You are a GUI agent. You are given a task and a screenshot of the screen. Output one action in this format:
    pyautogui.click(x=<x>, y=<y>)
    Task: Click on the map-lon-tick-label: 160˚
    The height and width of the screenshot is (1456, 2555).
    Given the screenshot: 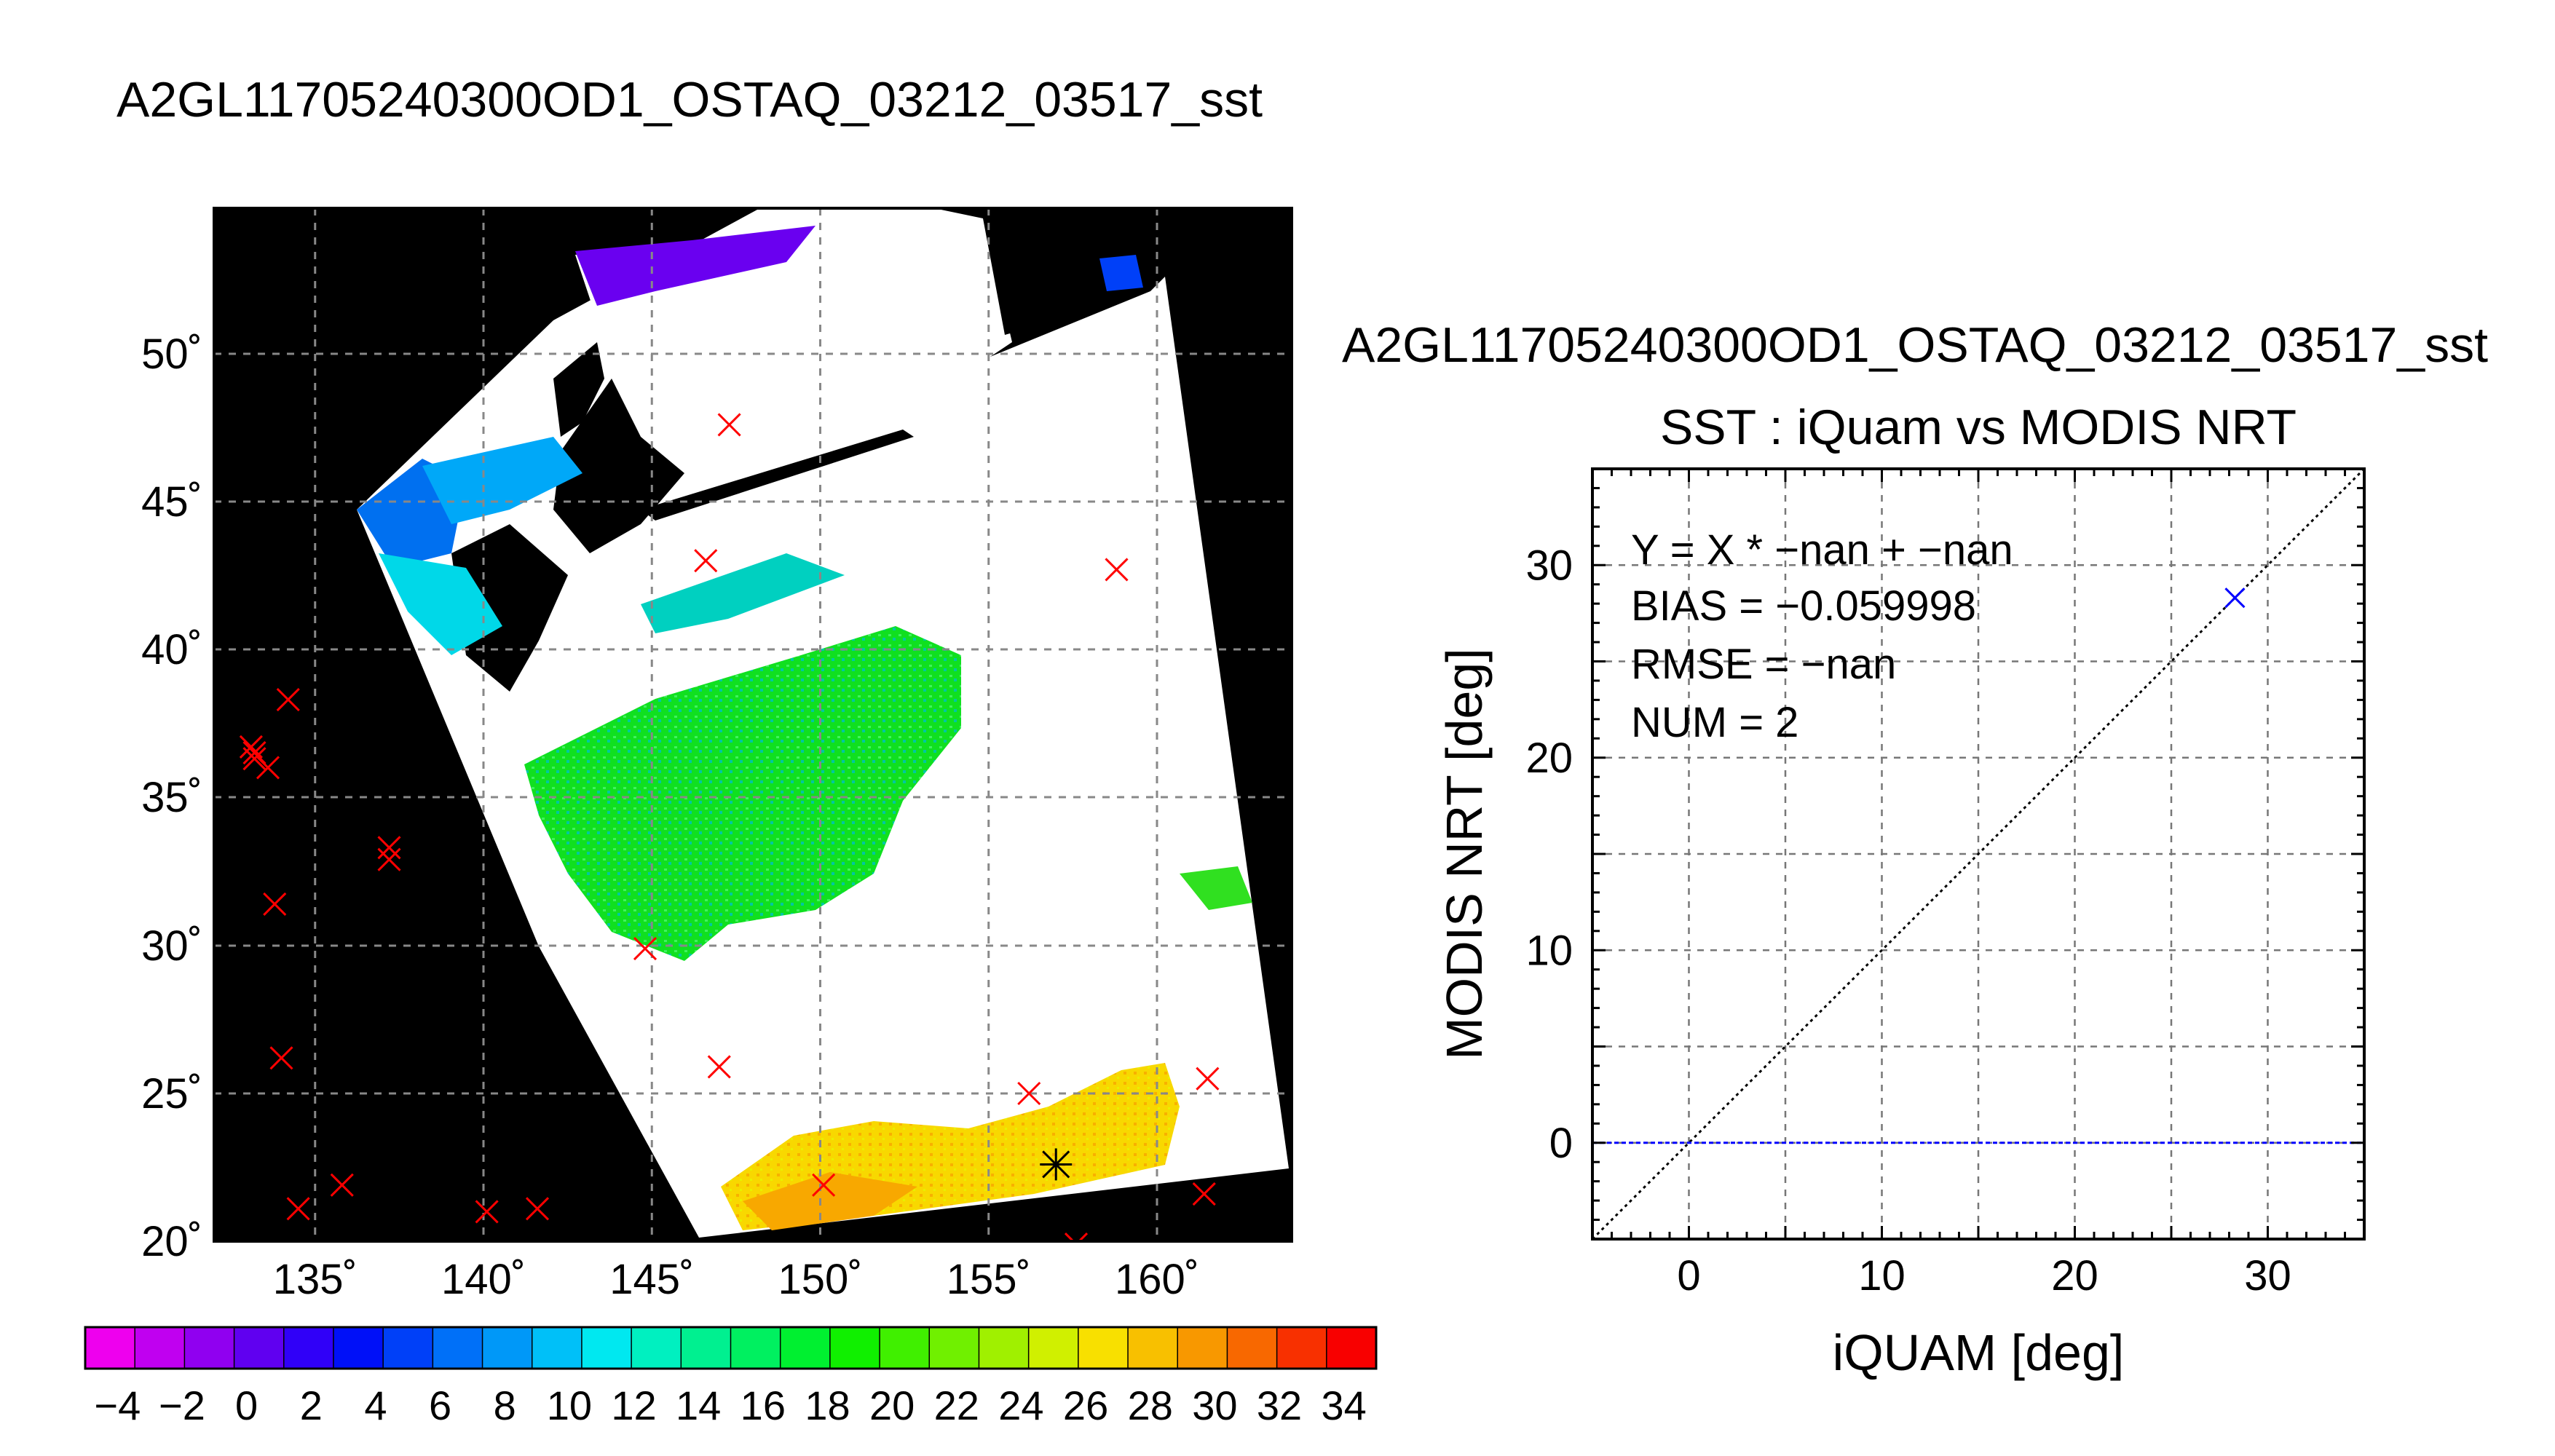 What is the action you would take?
    pyautogui.click(x=1157, y=1279)
    